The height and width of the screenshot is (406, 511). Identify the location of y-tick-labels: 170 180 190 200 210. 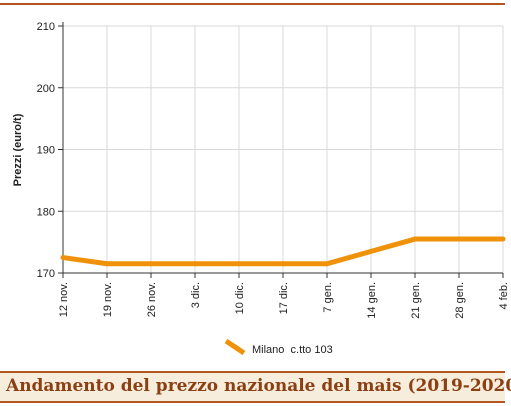
(46, 150).